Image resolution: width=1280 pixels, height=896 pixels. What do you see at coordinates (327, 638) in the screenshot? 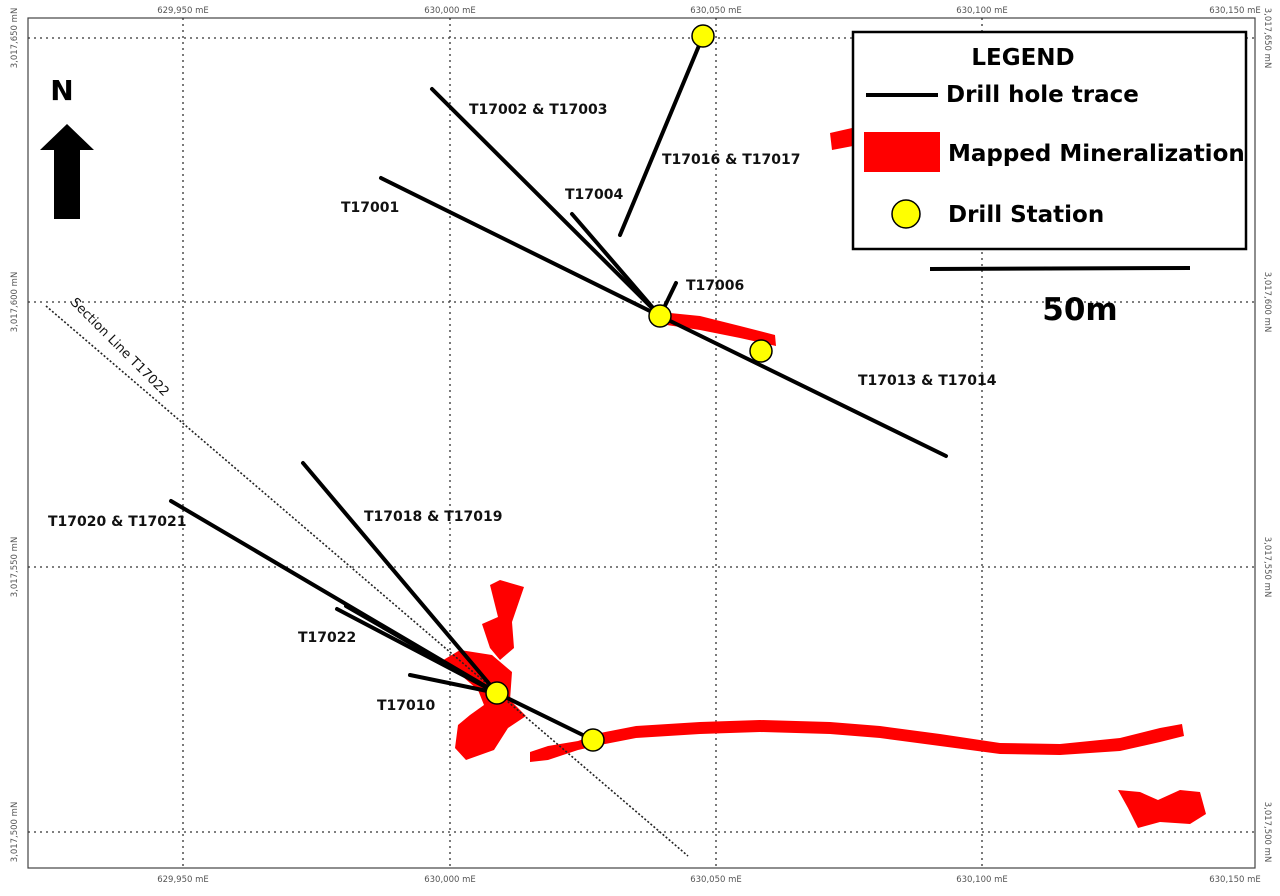
I see `drill-hole-label: T17022` at bounding box center [327, 638].